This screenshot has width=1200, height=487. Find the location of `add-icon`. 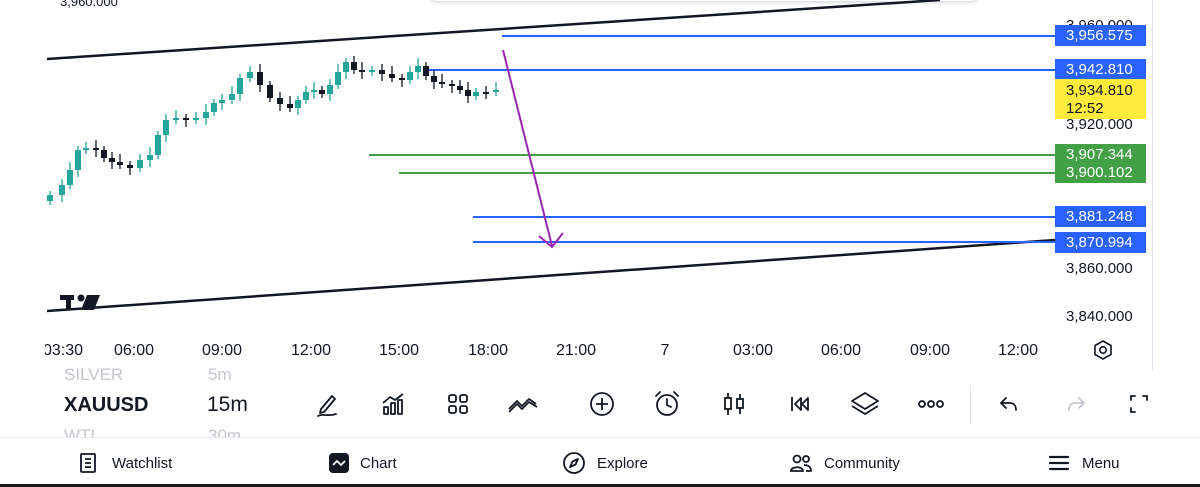

add-icon is located at coordinates (602, 404).